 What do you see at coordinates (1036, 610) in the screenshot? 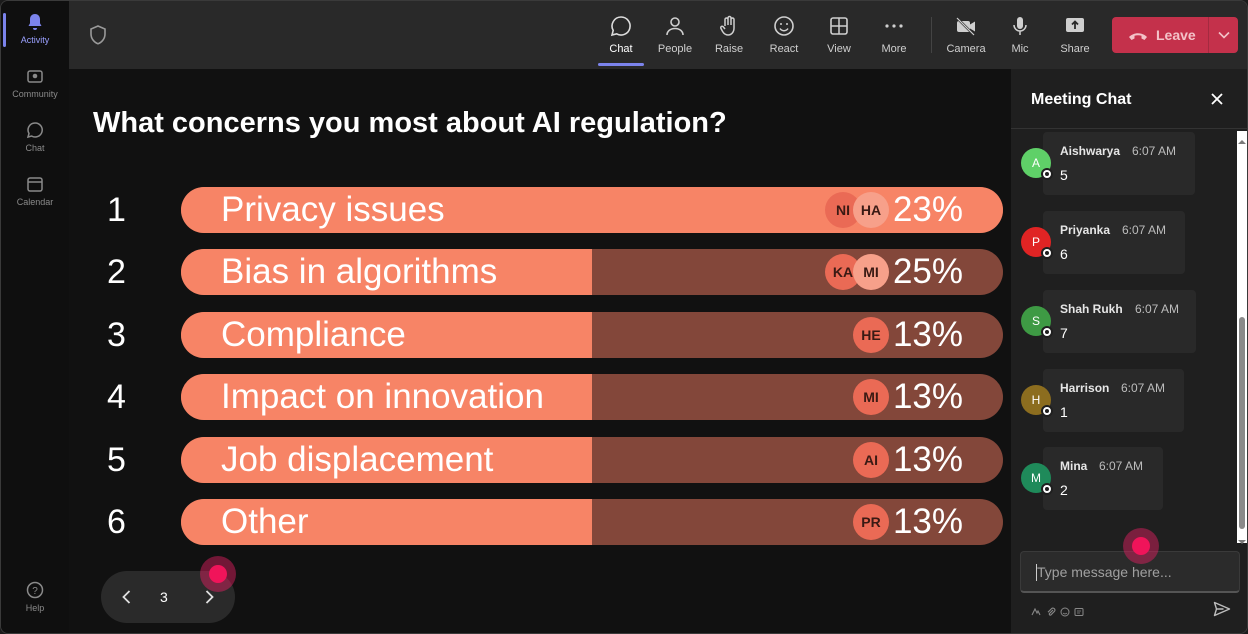
I see `format-icon` at bounding box center [1036, 610].